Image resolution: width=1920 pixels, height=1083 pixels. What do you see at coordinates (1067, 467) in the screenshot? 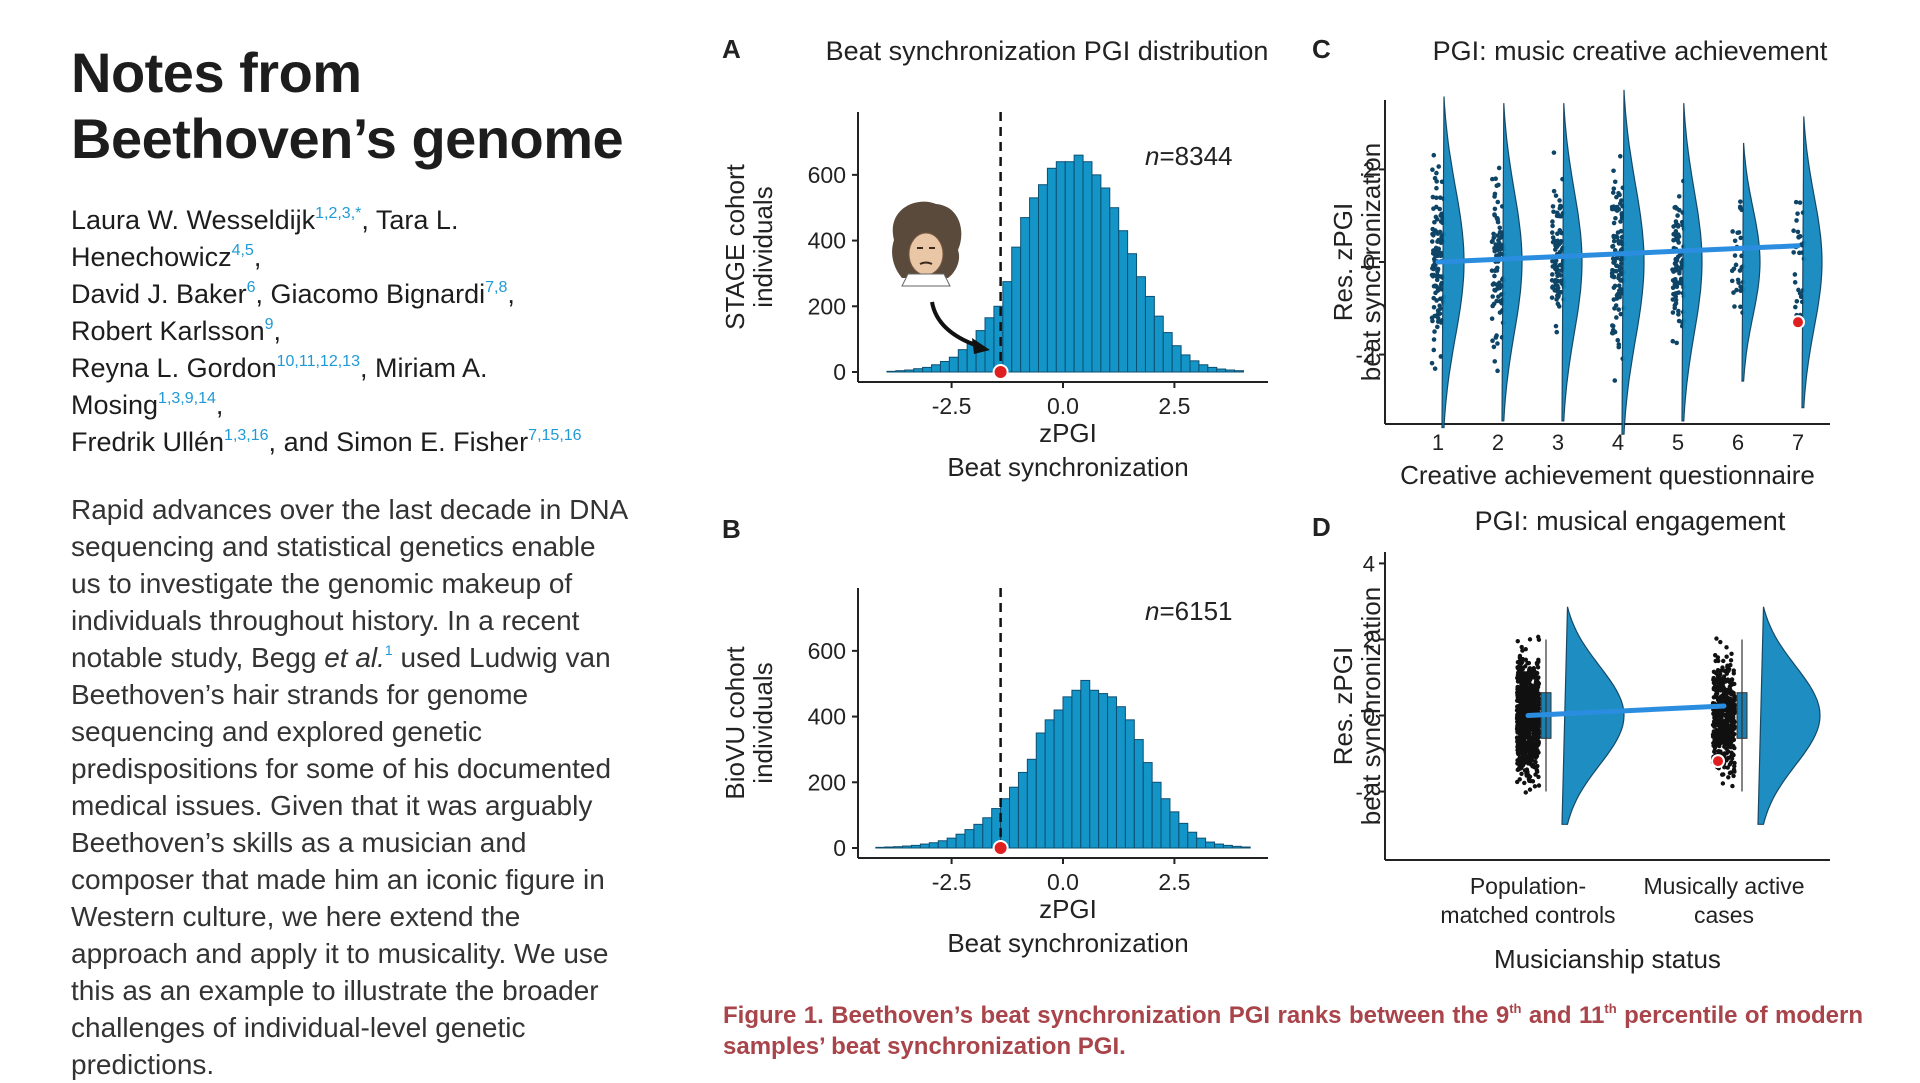
I see `x-axis-label-2: Beat synchronization` at bounding box center [1067, 467].